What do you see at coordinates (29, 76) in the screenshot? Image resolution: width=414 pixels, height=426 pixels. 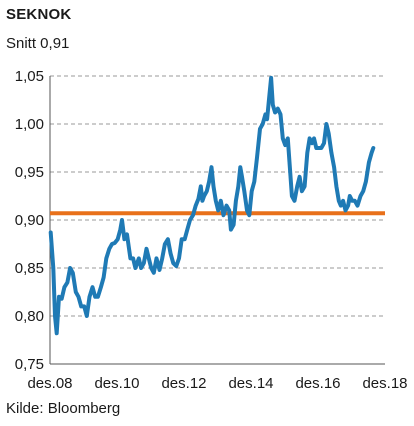 I see `y-tick-label: 1,05` at bounding box center [29, 76].